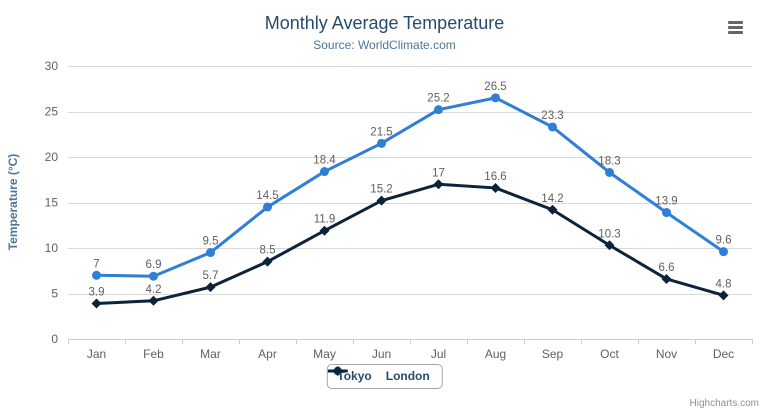 This screenshot has width=769, height=416. I want to click on x-axis-category-label: Dec, so click(723, 354).